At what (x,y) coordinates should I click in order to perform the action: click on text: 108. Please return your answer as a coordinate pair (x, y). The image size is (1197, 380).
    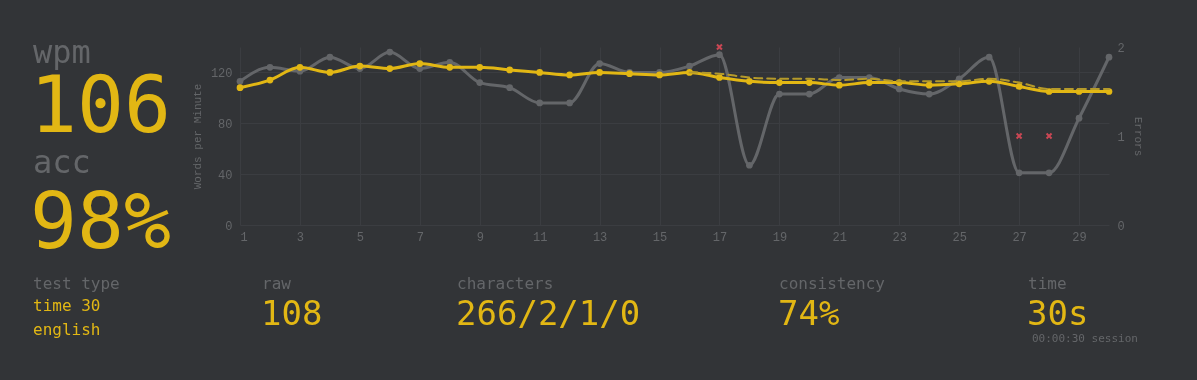
    Looking at the image, I should click on (292, 313).